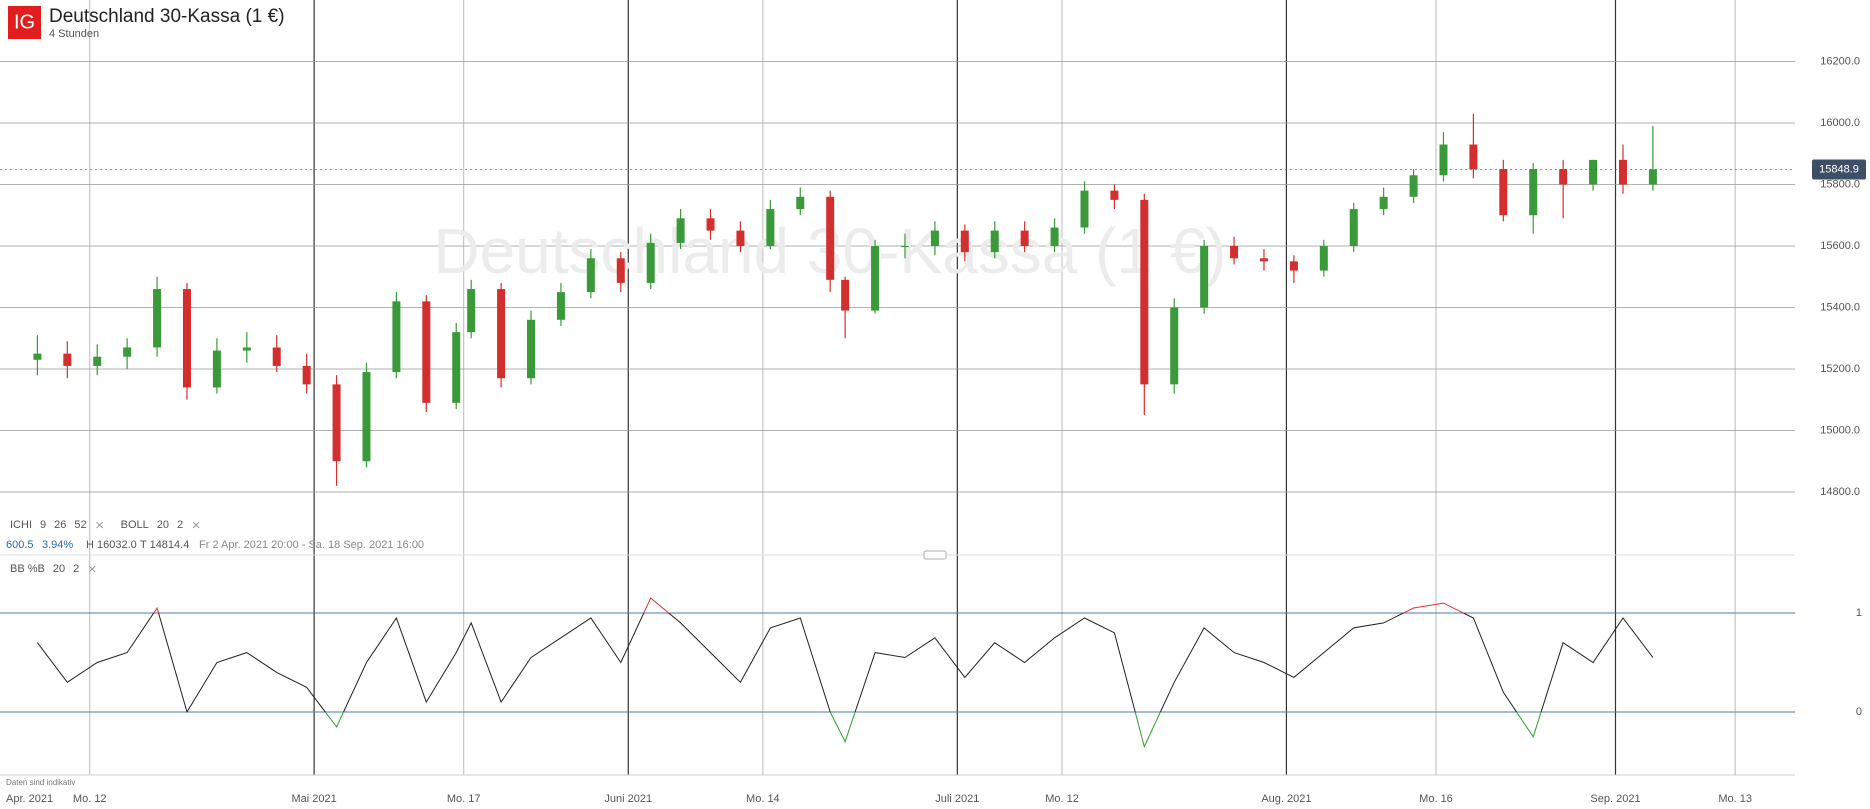  What do you see at coordinates (29, 799) in the screenshot?
I see `x-tick-label: Apr. 2021` at bounding box center [29, 799].